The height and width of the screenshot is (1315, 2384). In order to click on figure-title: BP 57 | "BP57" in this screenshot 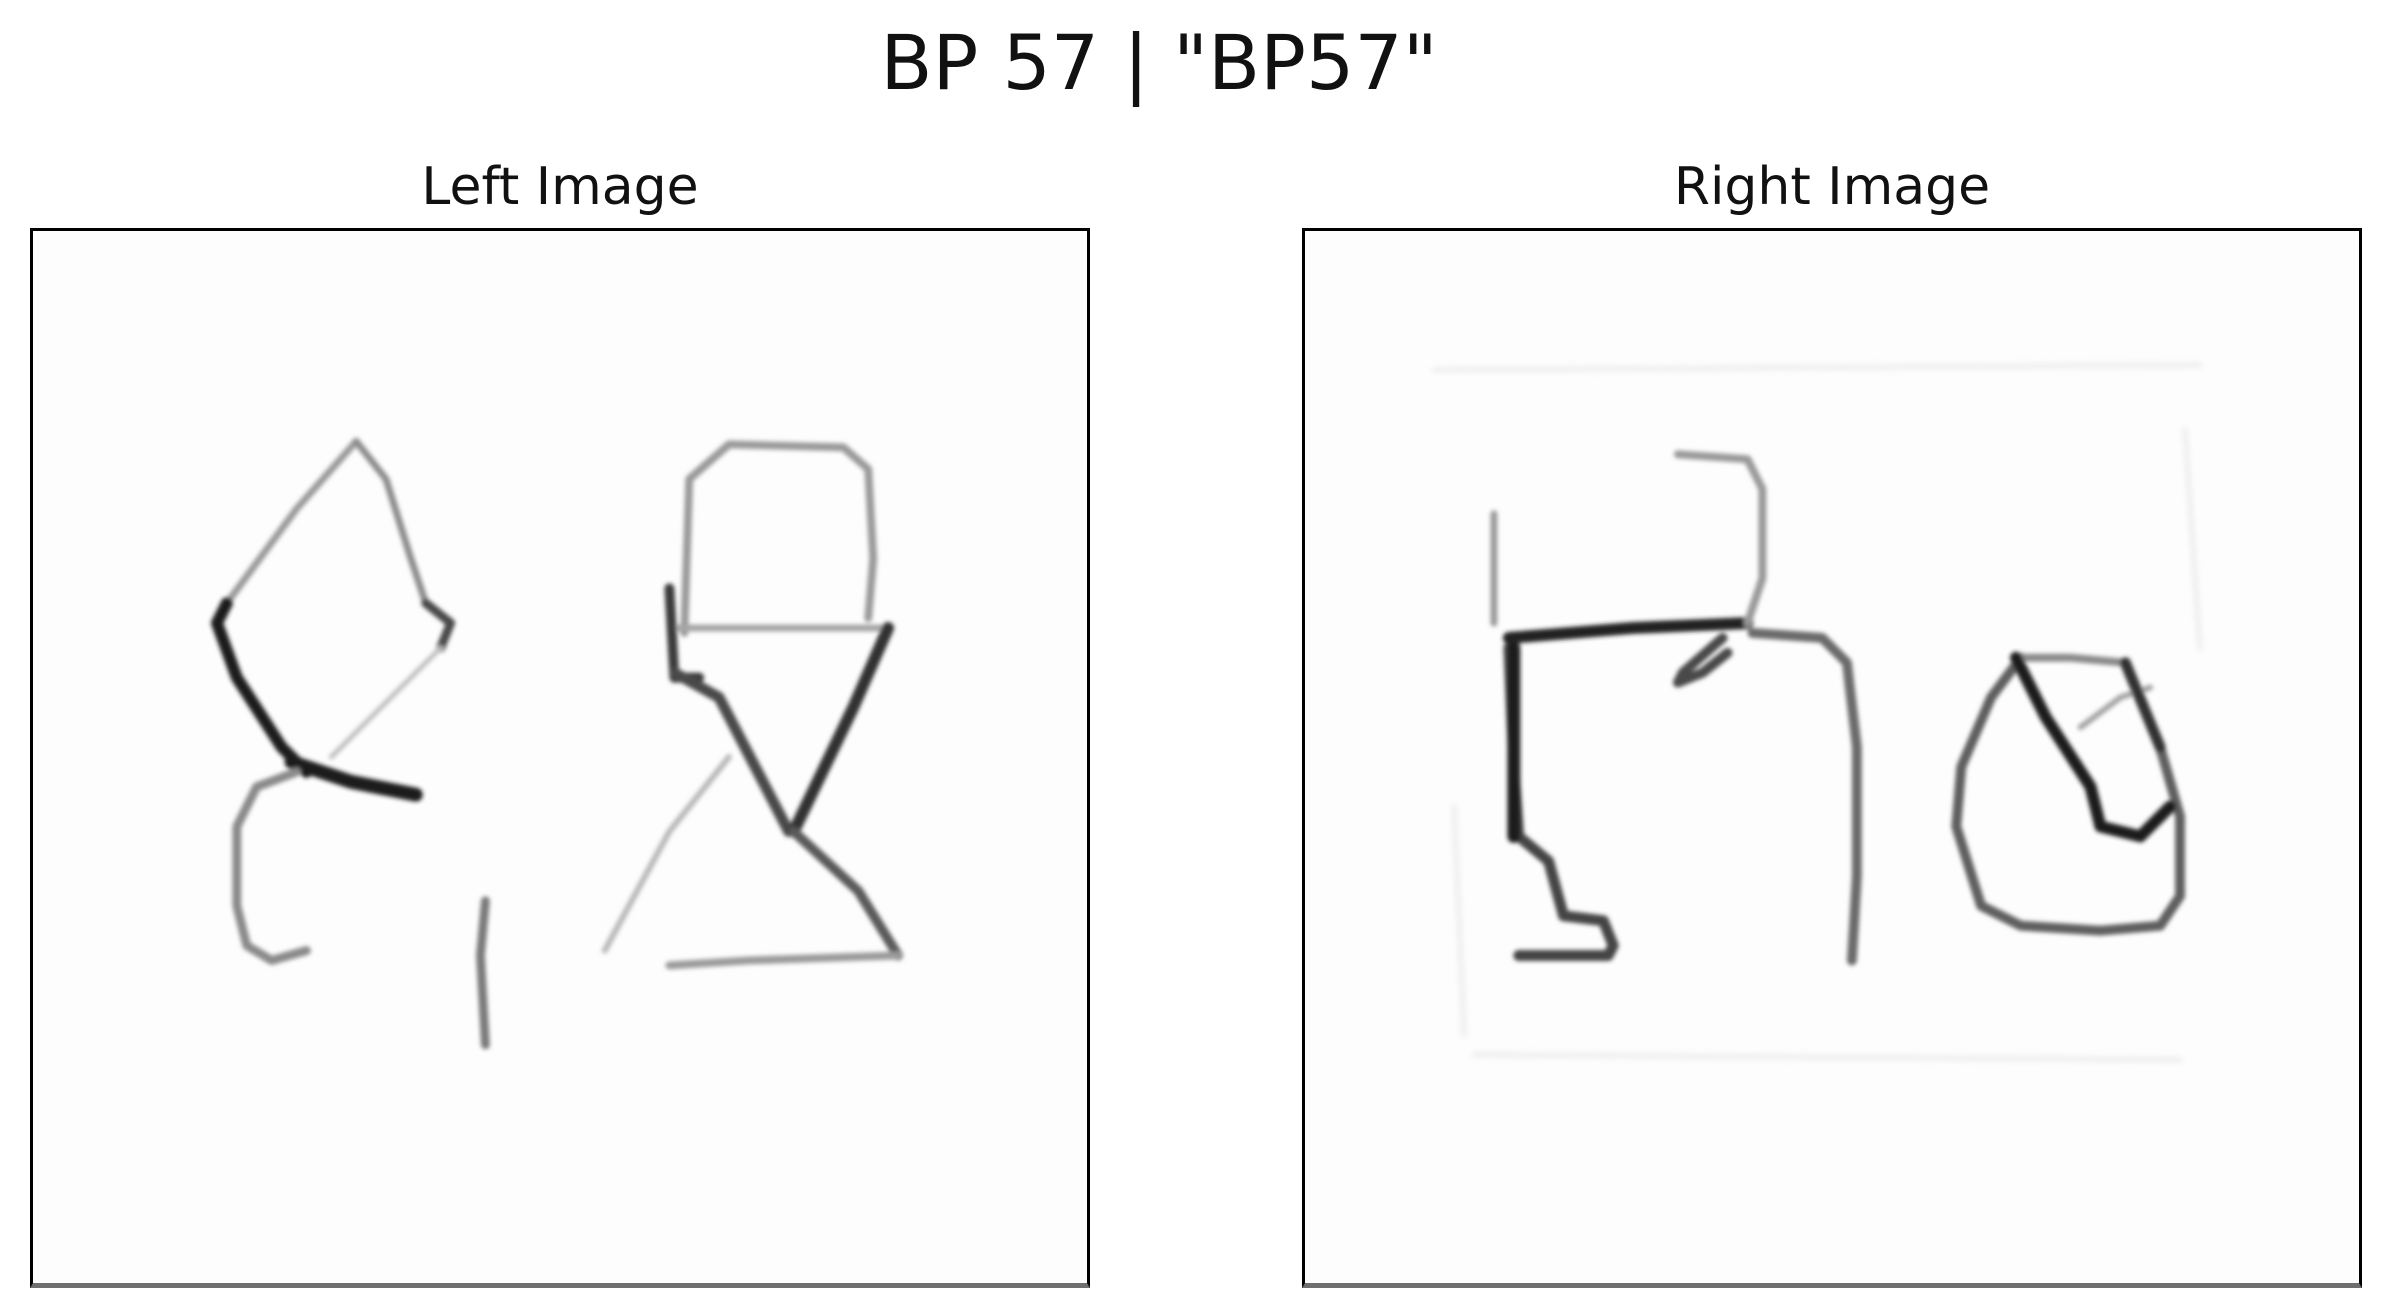, I will do `click(1159, 62)`.